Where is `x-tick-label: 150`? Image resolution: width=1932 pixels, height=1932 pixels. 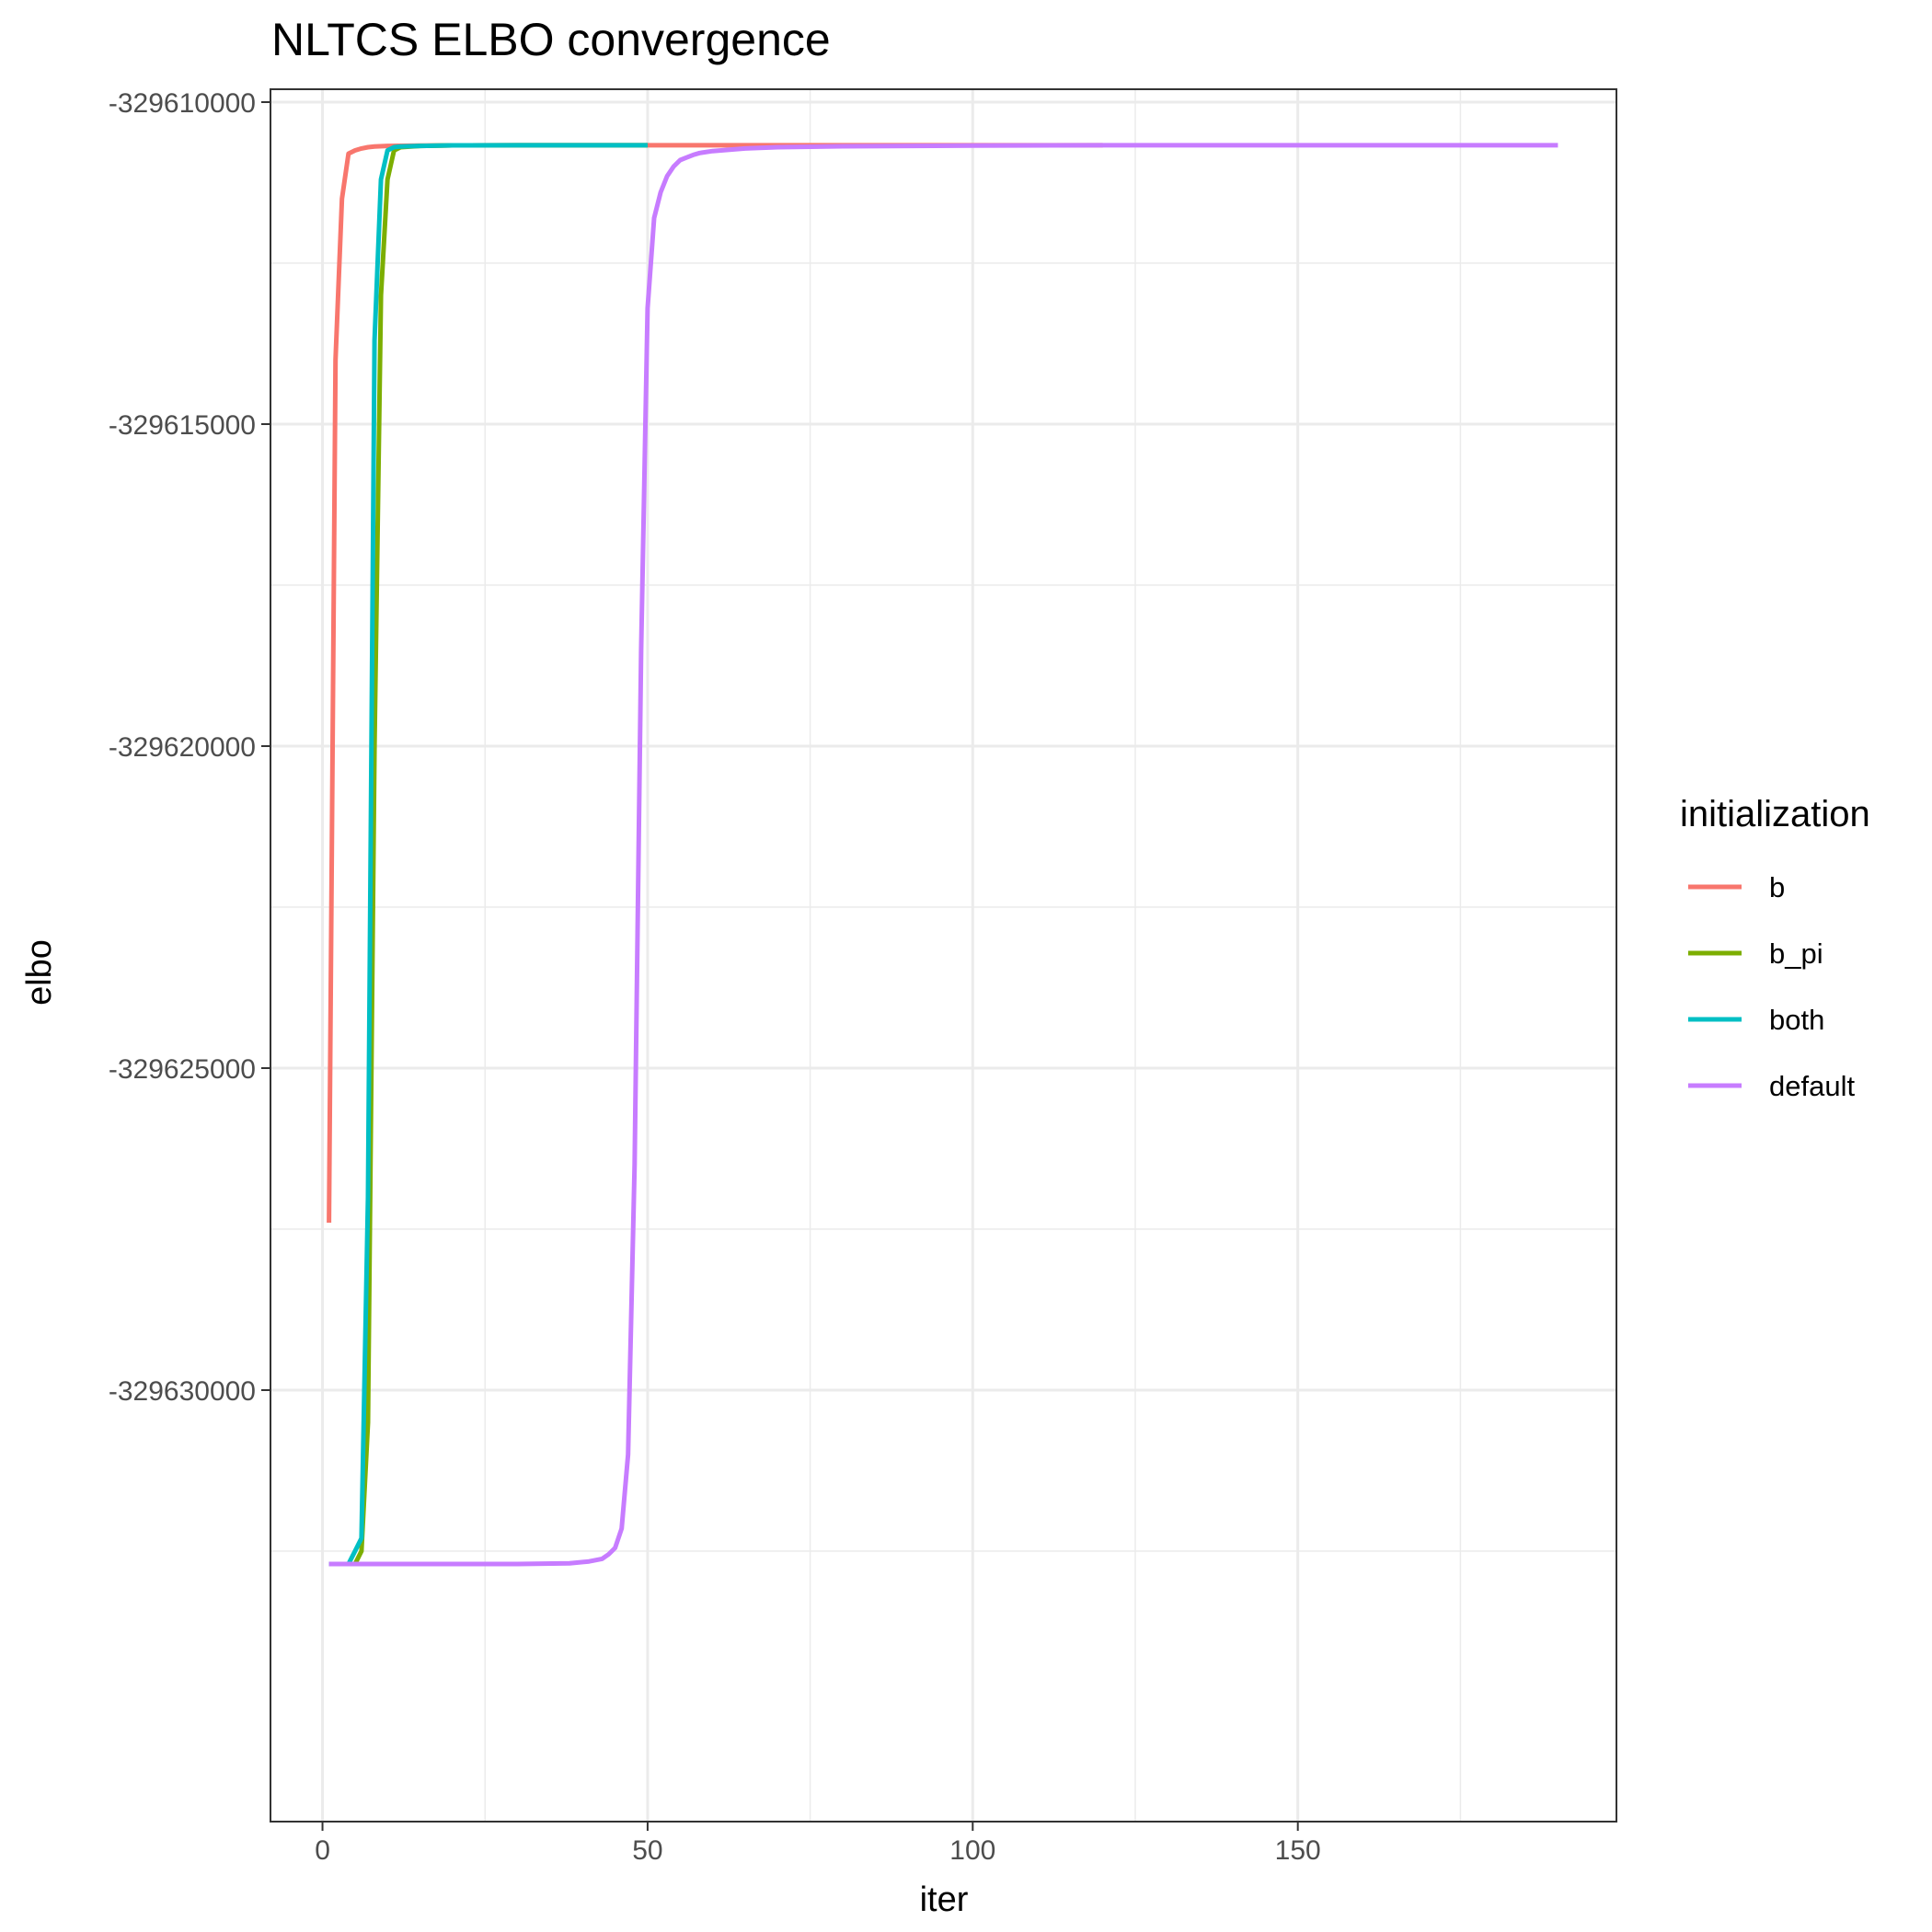
x-tick-label: 150 is located at coordinates (1298, 1850).